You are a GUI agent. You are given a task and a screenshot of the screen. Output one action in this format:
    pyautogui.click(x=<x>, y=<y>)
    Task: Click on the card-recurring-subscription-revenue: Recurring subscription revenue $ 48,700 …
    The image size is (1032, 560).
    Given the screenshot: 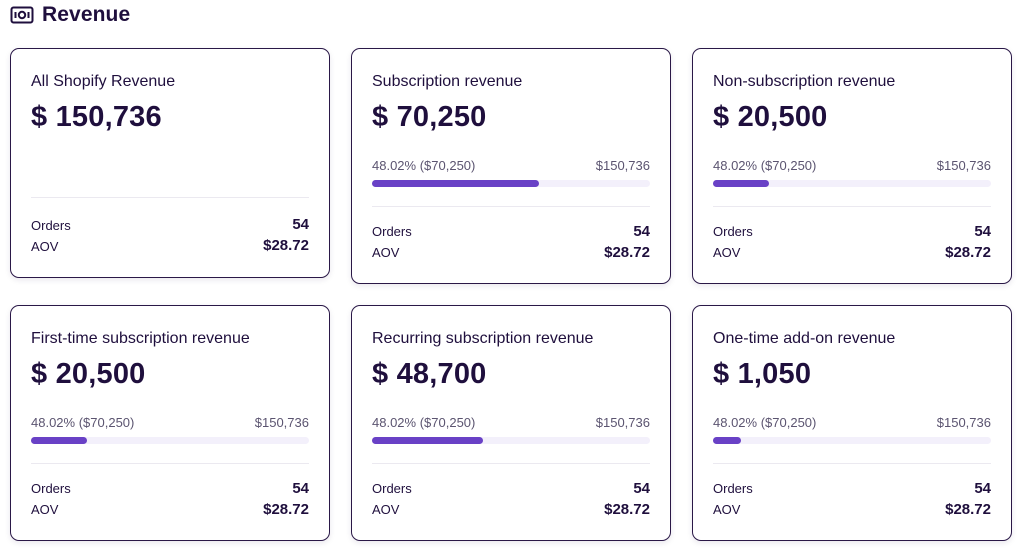 What is the action you would take?
    pyautogui.click(x=511, y=423)
    